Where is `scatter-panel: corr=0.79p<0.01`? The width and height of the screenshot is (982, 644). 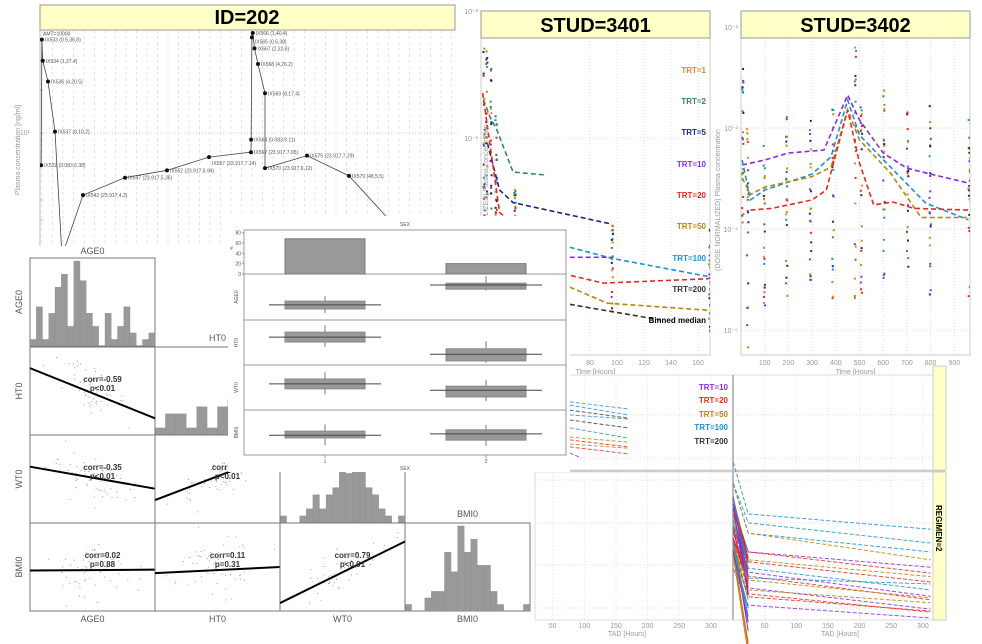 scatter-panel: corr=0.79p<0.01 is located at coordinates (342, 567).